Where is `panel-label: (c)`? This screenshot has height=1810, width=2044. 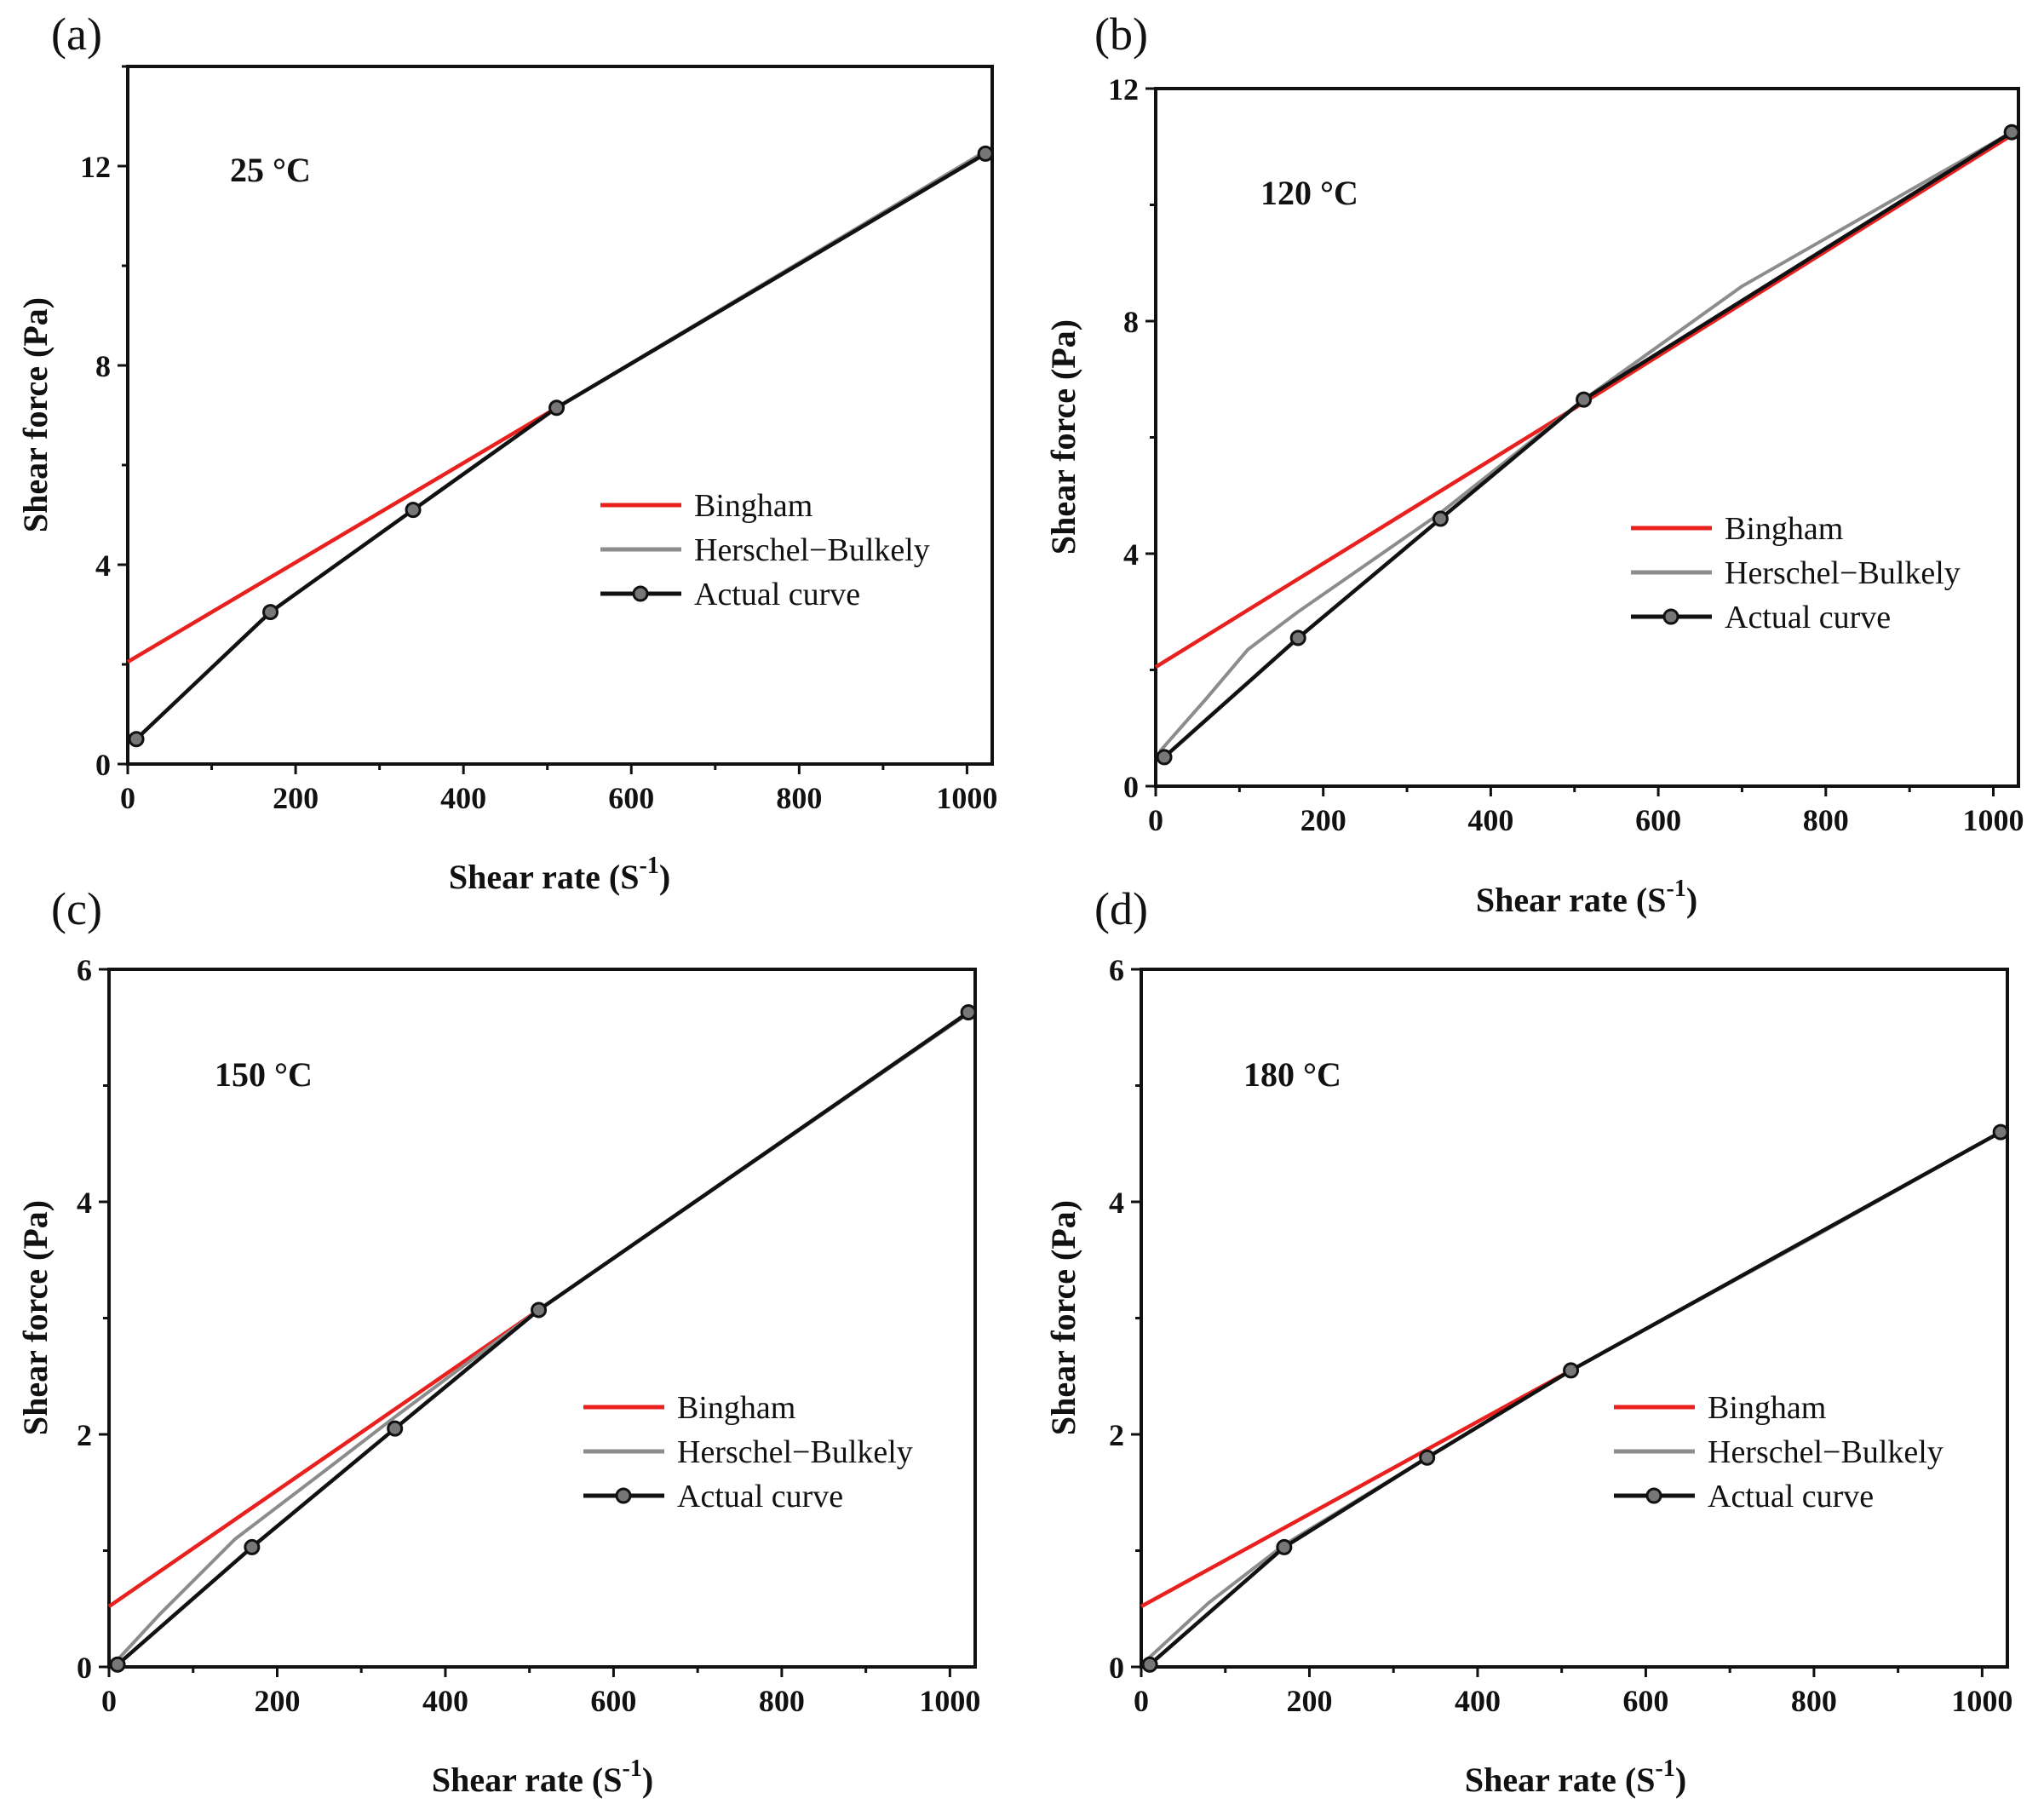
panel-label: (c) is located at coordinates (76, 908).